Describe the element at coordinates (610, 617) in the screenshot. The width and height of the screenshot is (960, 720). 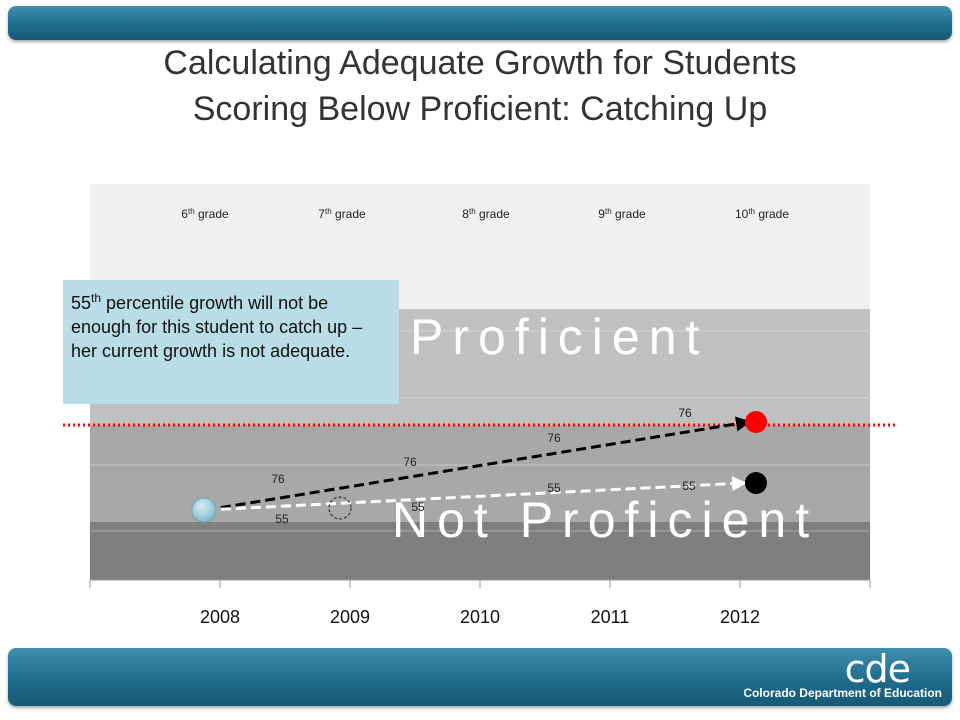
I see `x-tick-label: 2011` at that location.